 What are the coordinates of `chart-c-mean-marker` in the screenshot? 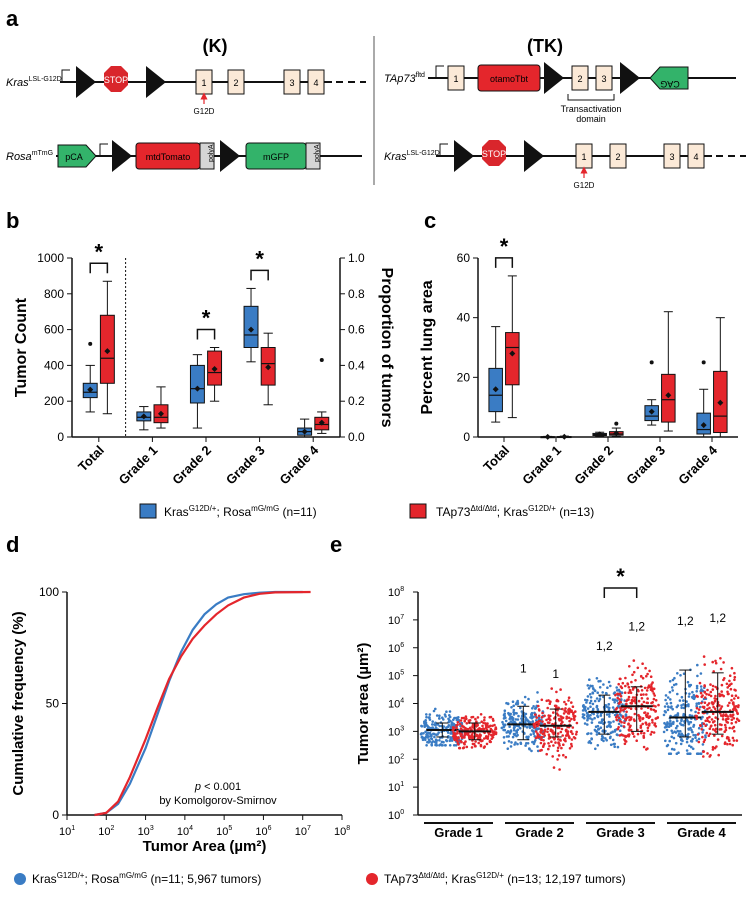 It's located at (720, 402).